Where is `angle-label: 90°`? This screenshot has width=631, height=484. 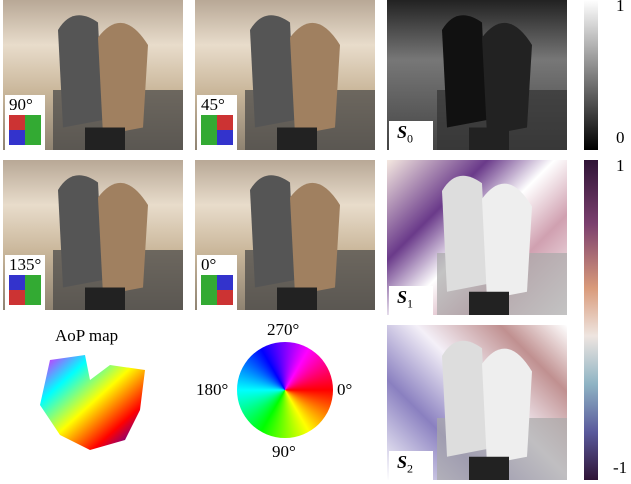 angle-label: 90° is located at coordinates (21, 104).